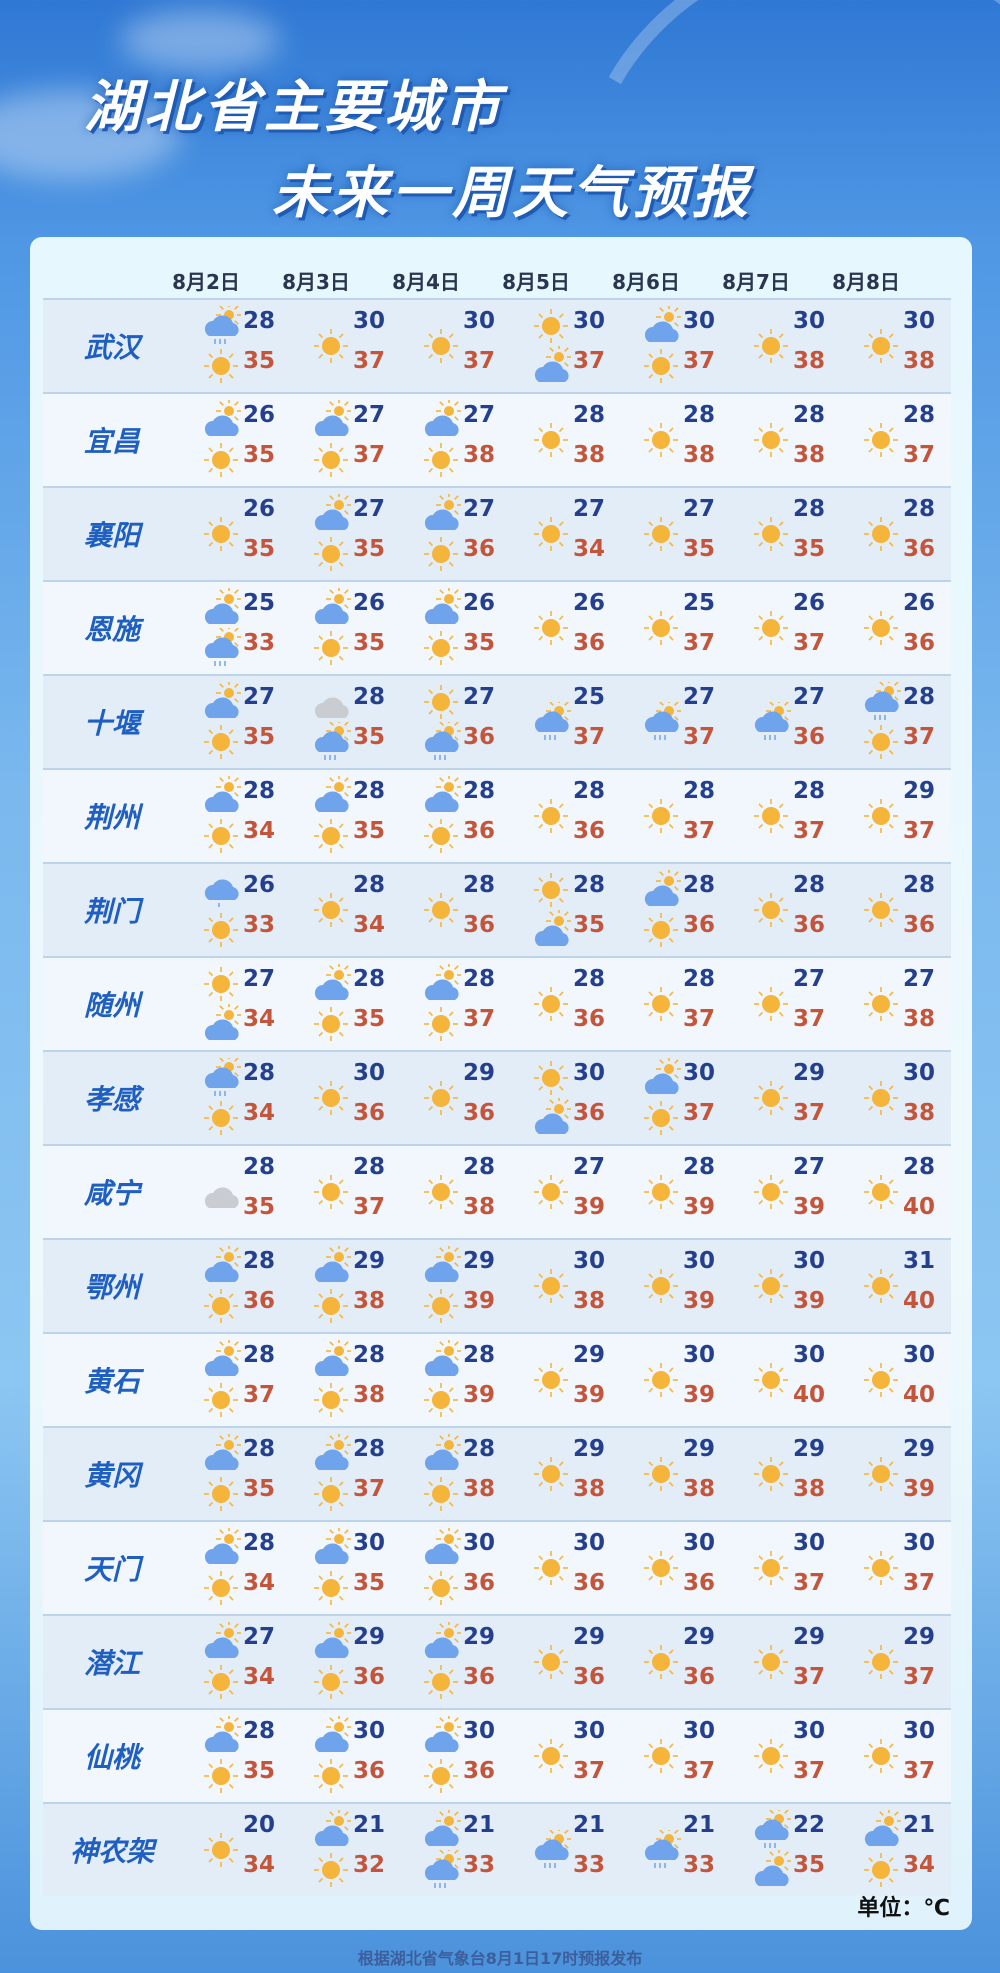 This screenshot has height=1973, width=1000. Describe the element at coordinates (646, 282) in the screenshot. I see `date-header-cell: 8月6日` at that location.